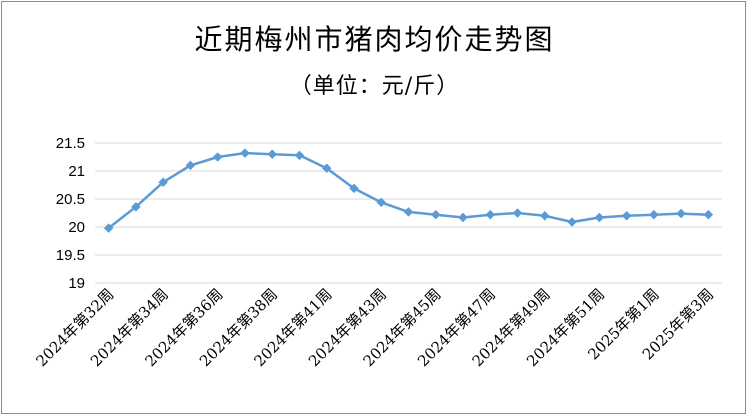 This screenshot has height=417, width=749. What do you see at coordinates (374, 39) in the screenshot?
I see `chart-title: 近期梅州市猪肉均价走势图` at bounding box center [374, 39].